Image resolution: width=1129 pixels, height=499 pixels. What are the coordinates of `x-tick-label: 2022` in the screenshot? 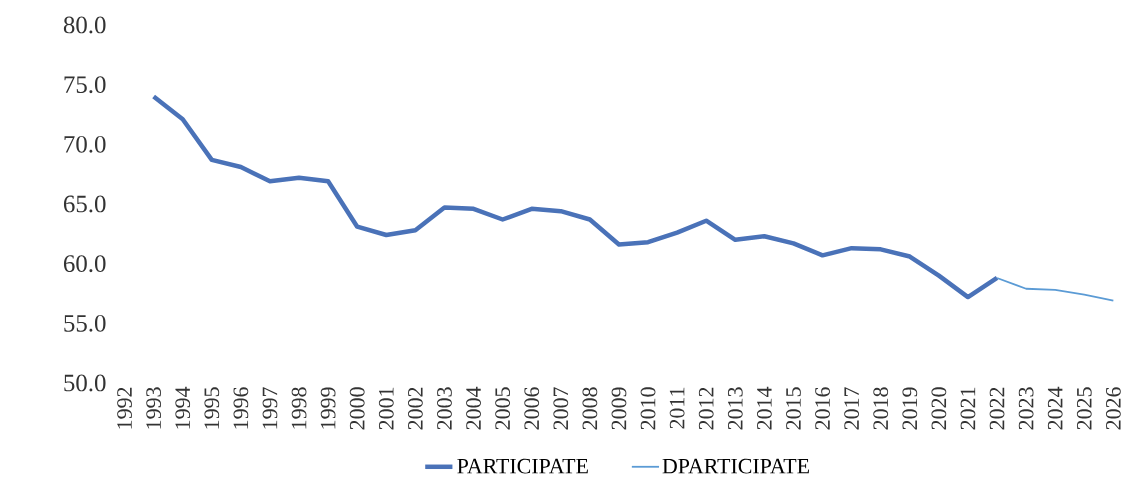 It's located at (997, 408).